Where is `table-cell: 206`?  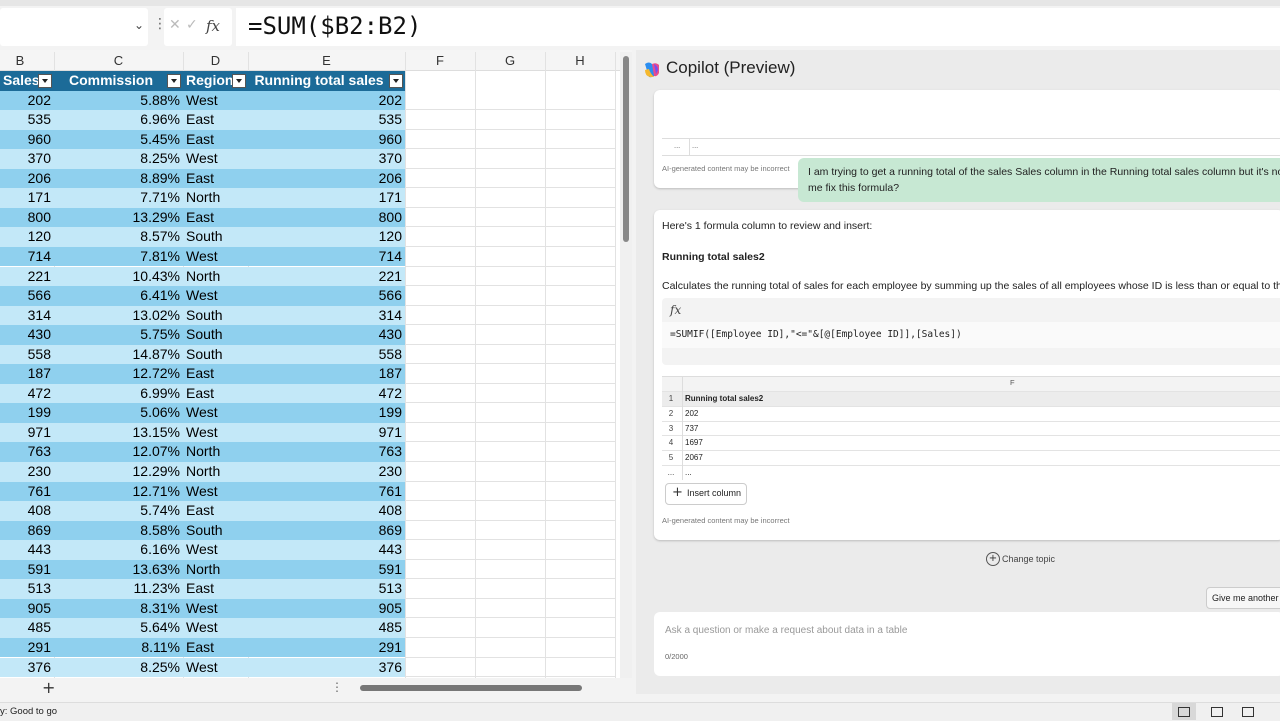
table-cell: 206 is located at coordinates (326, 178).